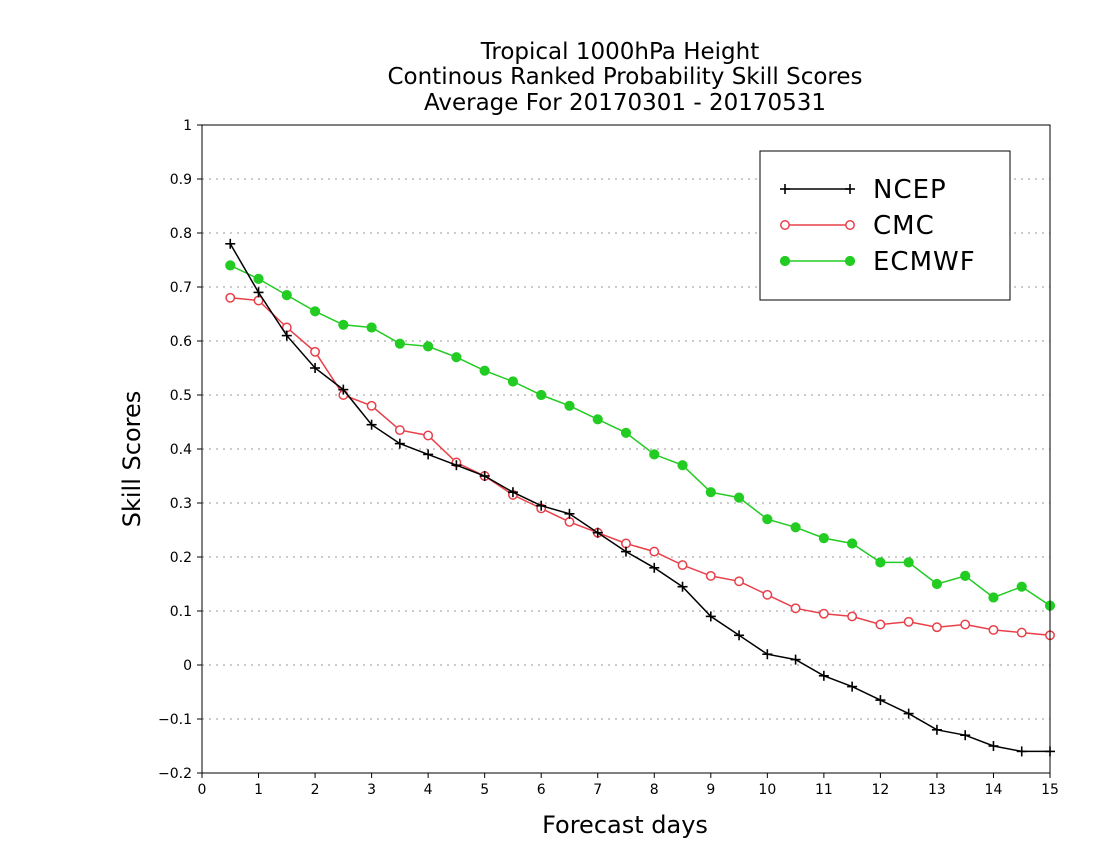 This screenshot has width=1100, height=854. What do you see at coordinates (181, 180) in the screenshot?
I see `y-tick-label: 0.9` at bounding box center [181, 180].